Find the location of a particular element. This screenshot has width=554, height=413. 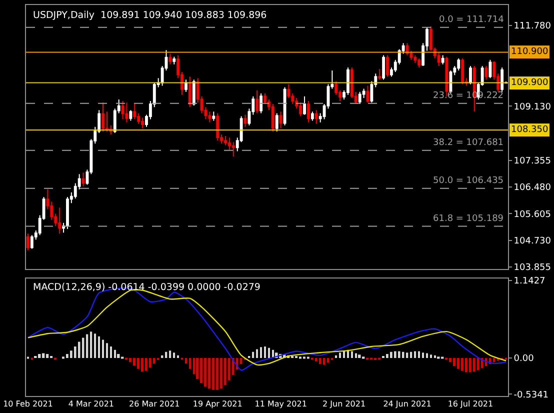

x-tick-label: 16 Jul 2021 is located at coordinates (471, 404).